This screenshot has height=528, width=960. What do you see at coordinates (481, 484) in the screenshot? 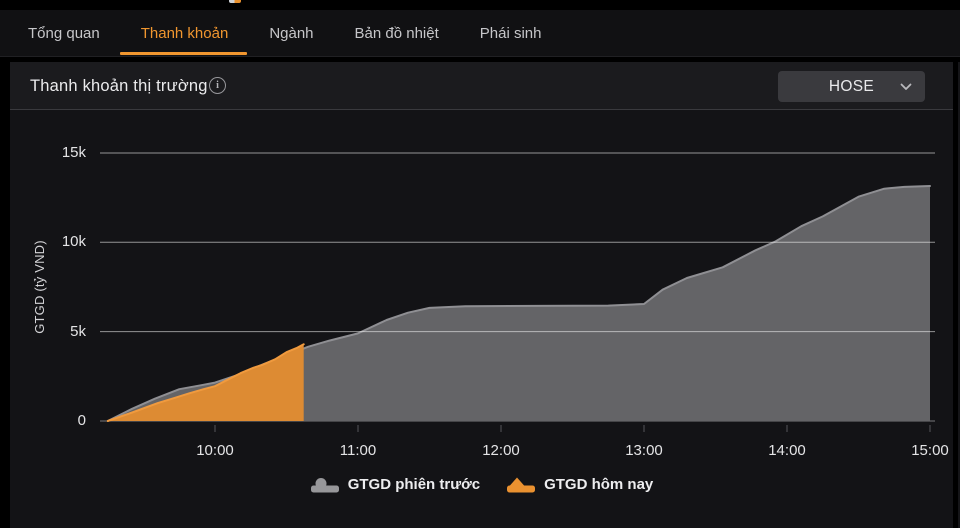
I see `chart-legend: GTGD phiên trước GTGD hôm nay` at bounding box center [481, 484].